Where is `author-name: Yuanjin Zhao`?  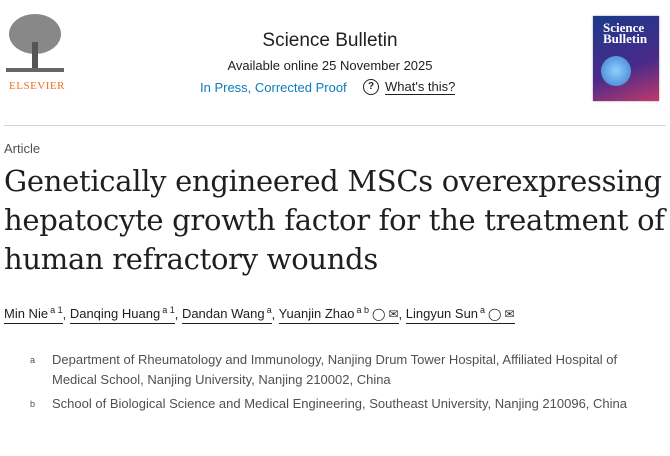 author-name: Yuanjin Zhao is located at coordinates (316, 314).